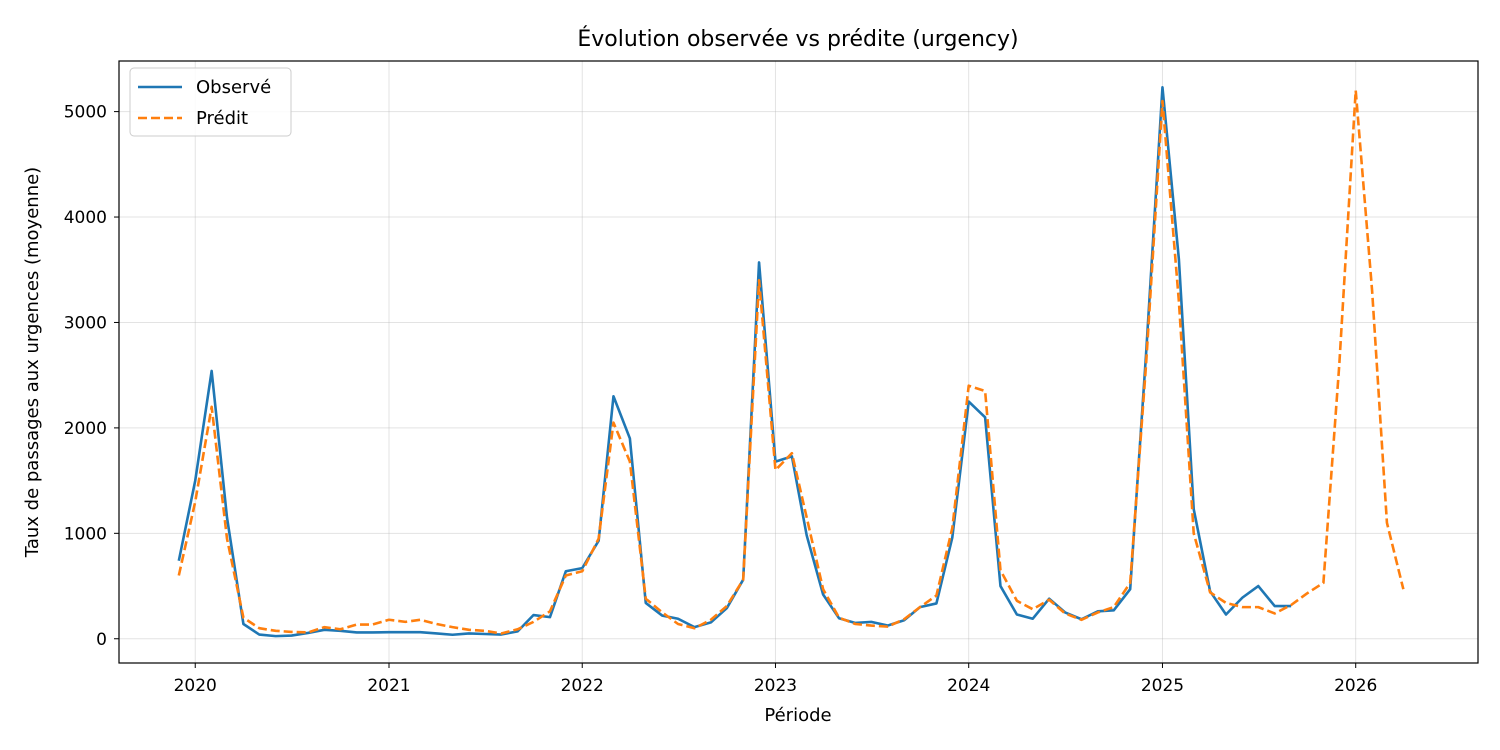 This screenshot has height=750, width=1500. What do you see at coordinates (775, 686) in the screenshot?
I see `x-tick-label: 2023` at bounding box center [775, 686].